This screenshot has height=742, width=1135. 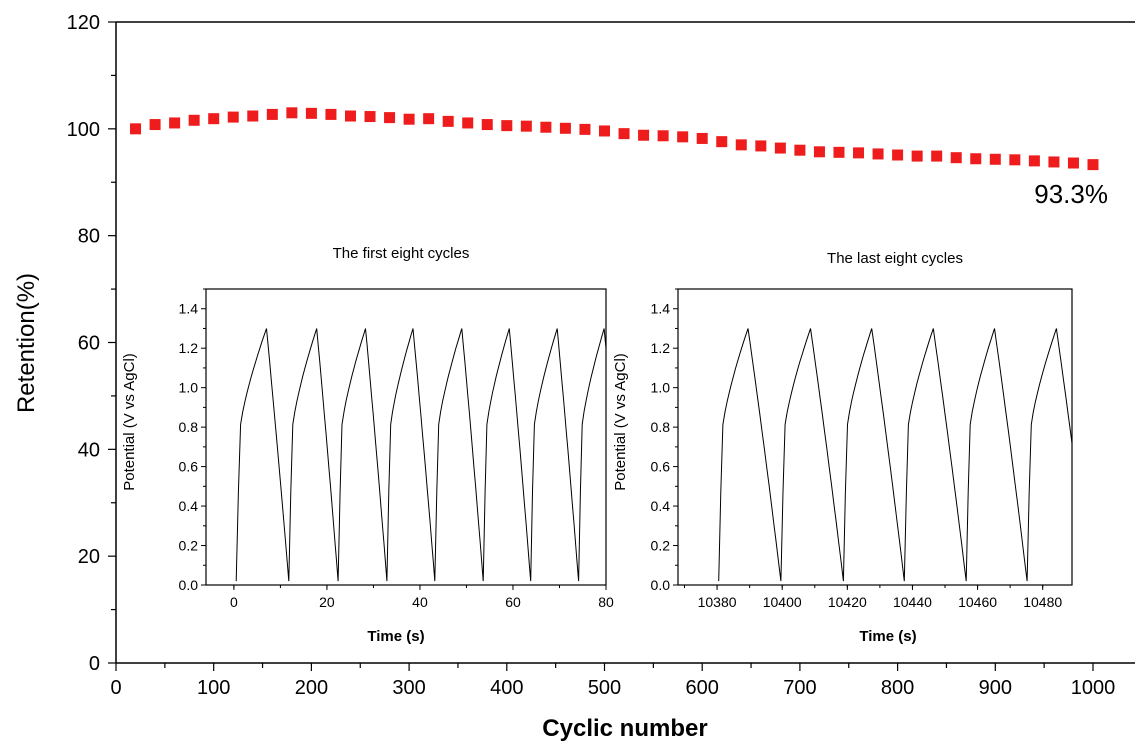 What do you see at coordinates (604, 688) in the screenshot?
I see `main-x-tick-label: 500` at bounding box center [604, 688].